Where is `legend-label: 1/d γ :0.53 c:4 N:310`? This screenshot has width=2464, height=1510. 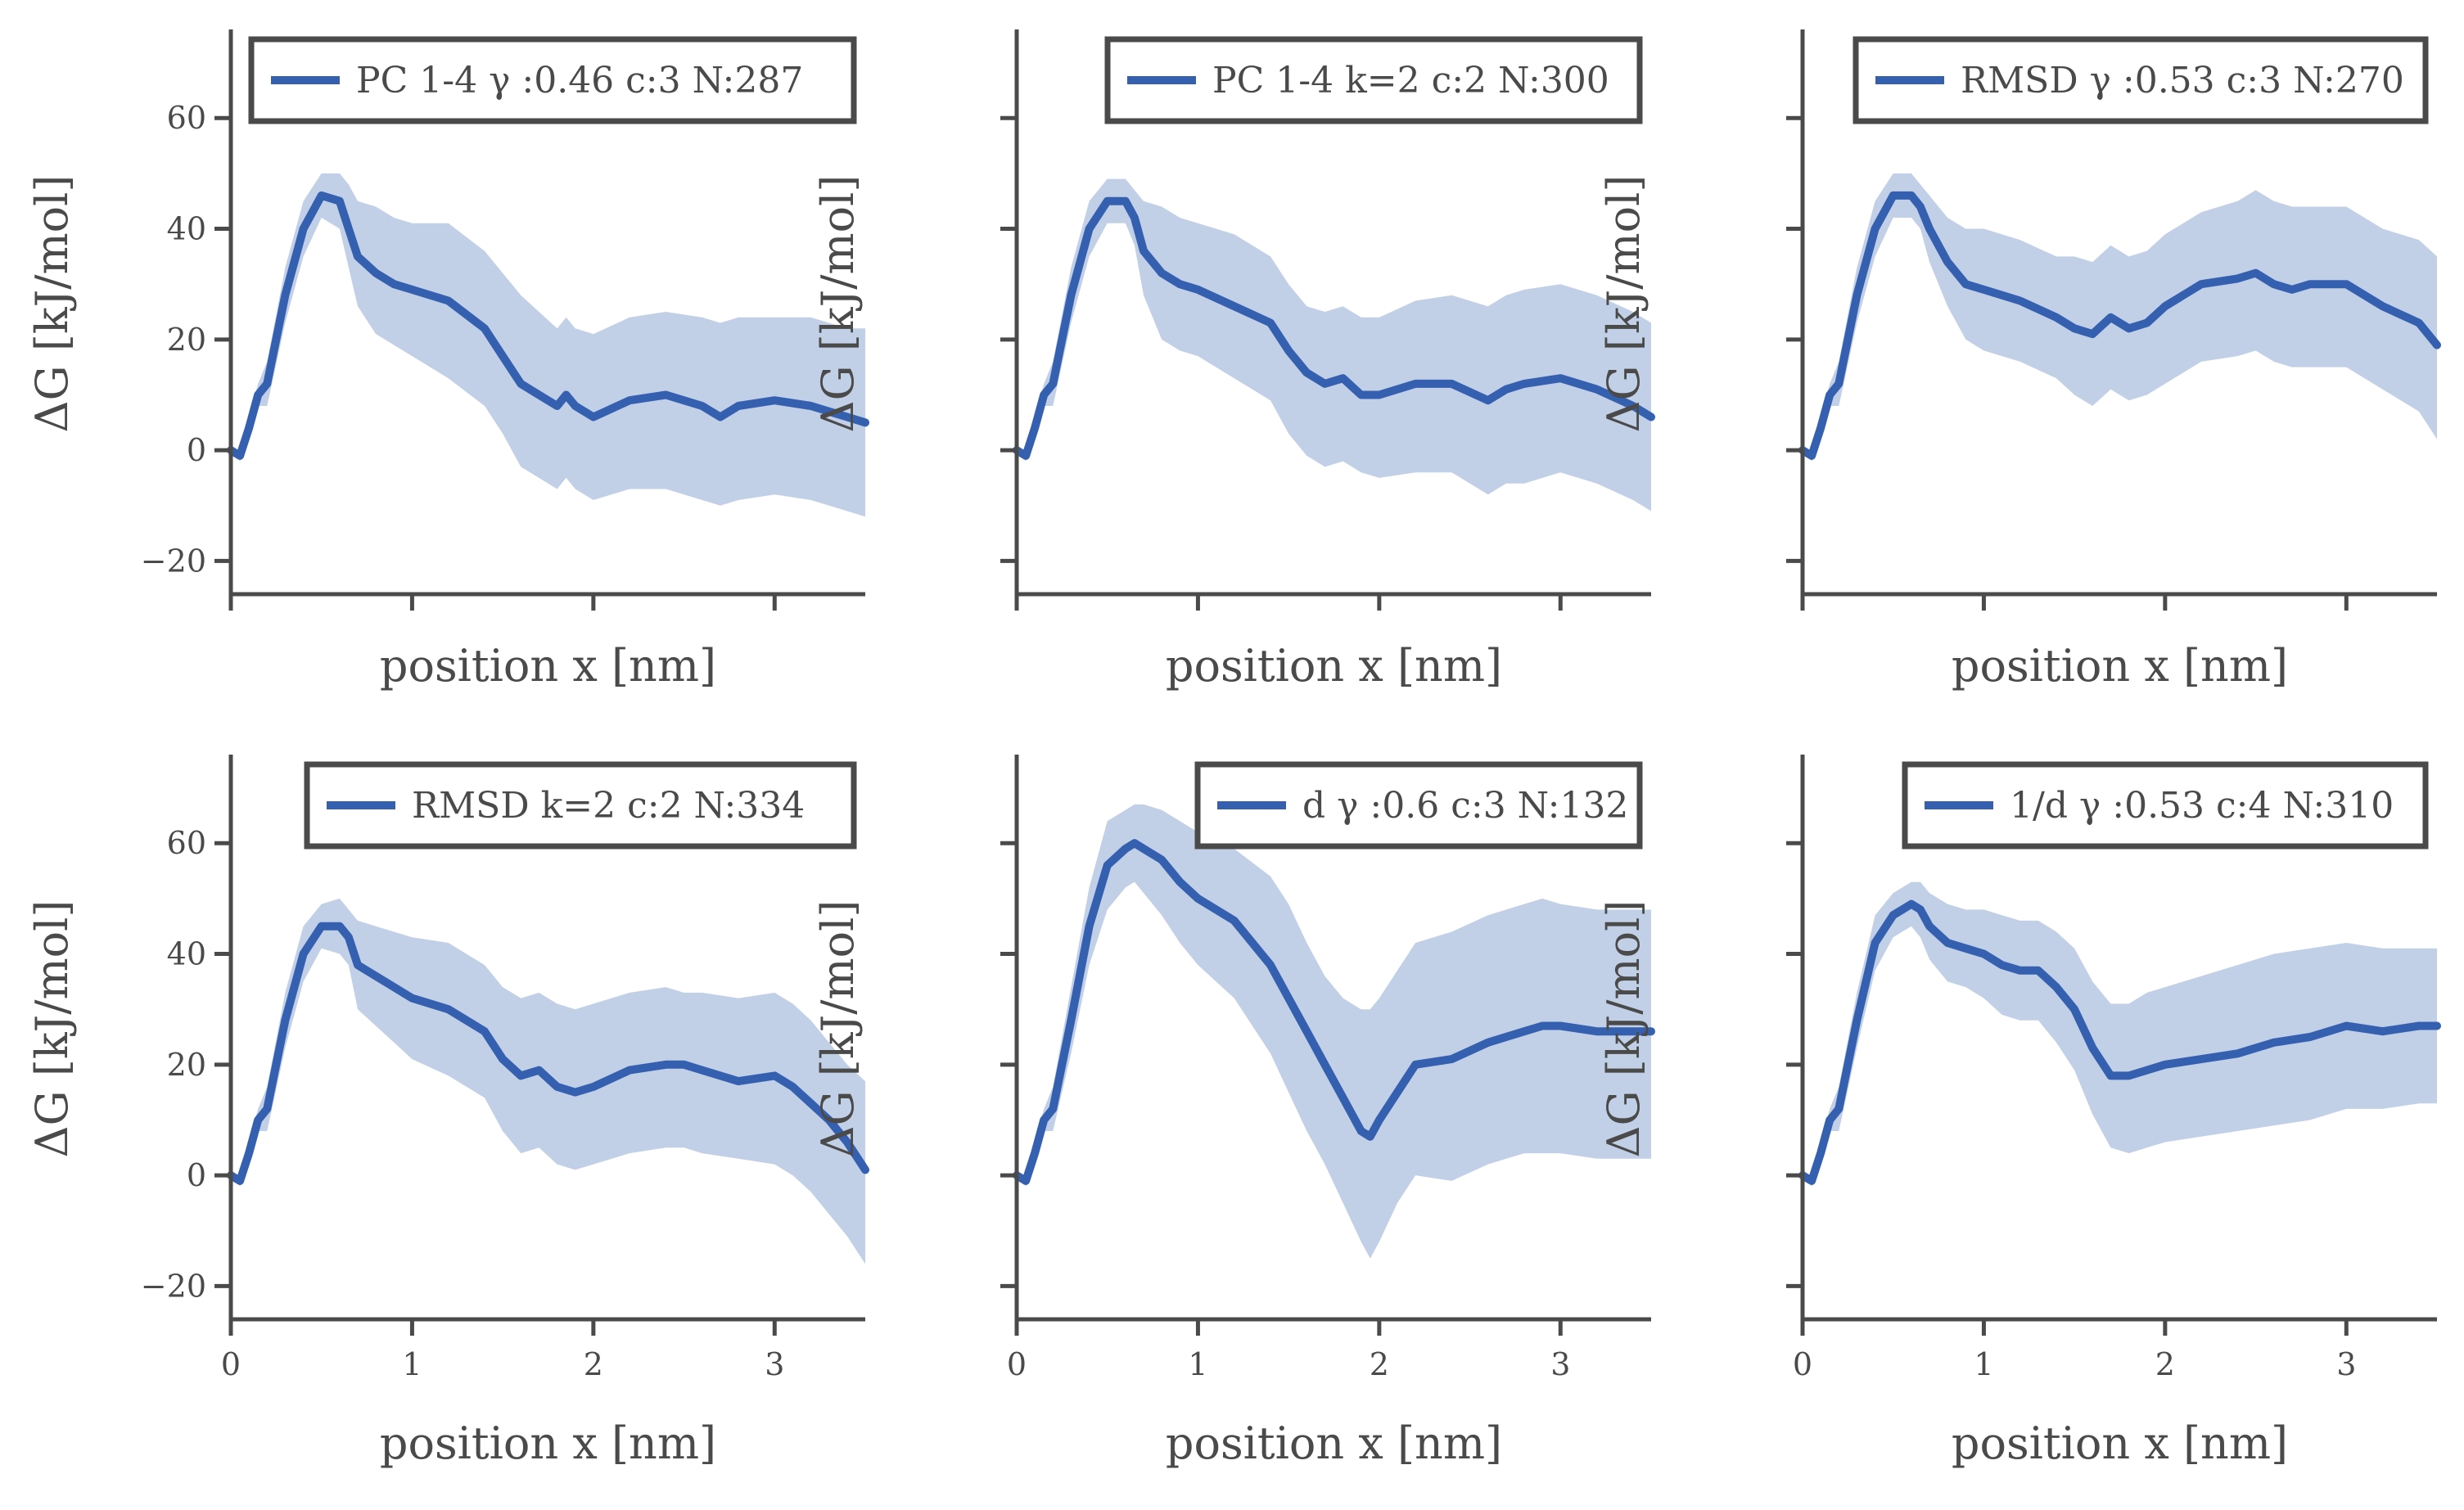
legend-label: 1/d γ :0.53 c:4 N:310 is located at coordinates (2202, 806).